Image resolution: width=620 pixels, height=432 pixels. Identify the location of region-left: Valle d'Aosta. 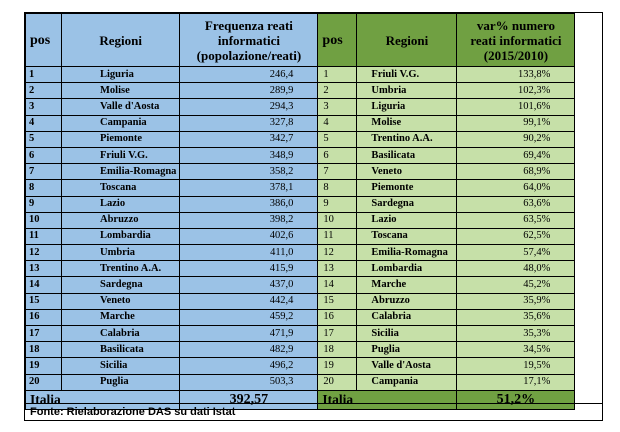
(120, 107).